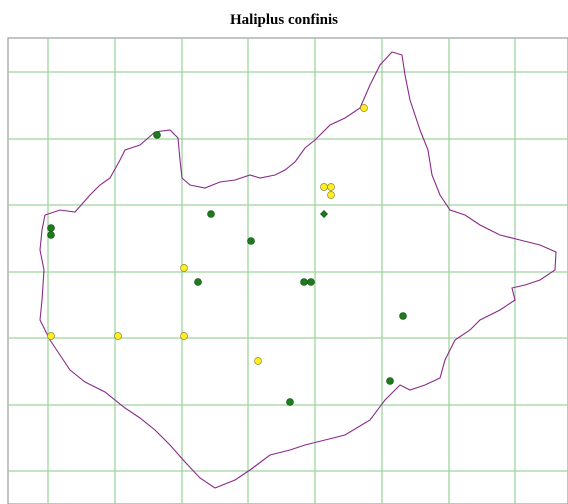 This screenshot has width=568, height=504. What do you see at coordinates (284, 20) in the screenshot?
I see `map-title: Haliplus confinis` at bounding box center [284, 20].